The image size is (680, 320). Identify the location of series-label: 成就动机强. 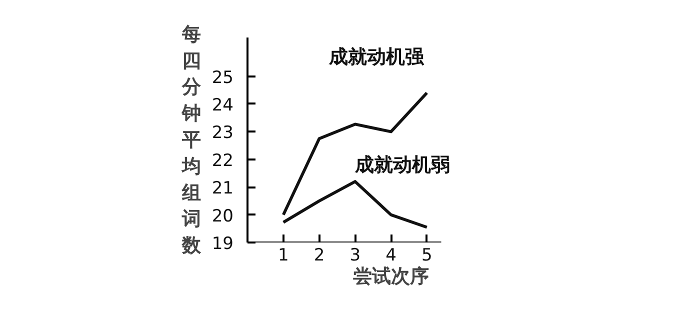
(377, 57).